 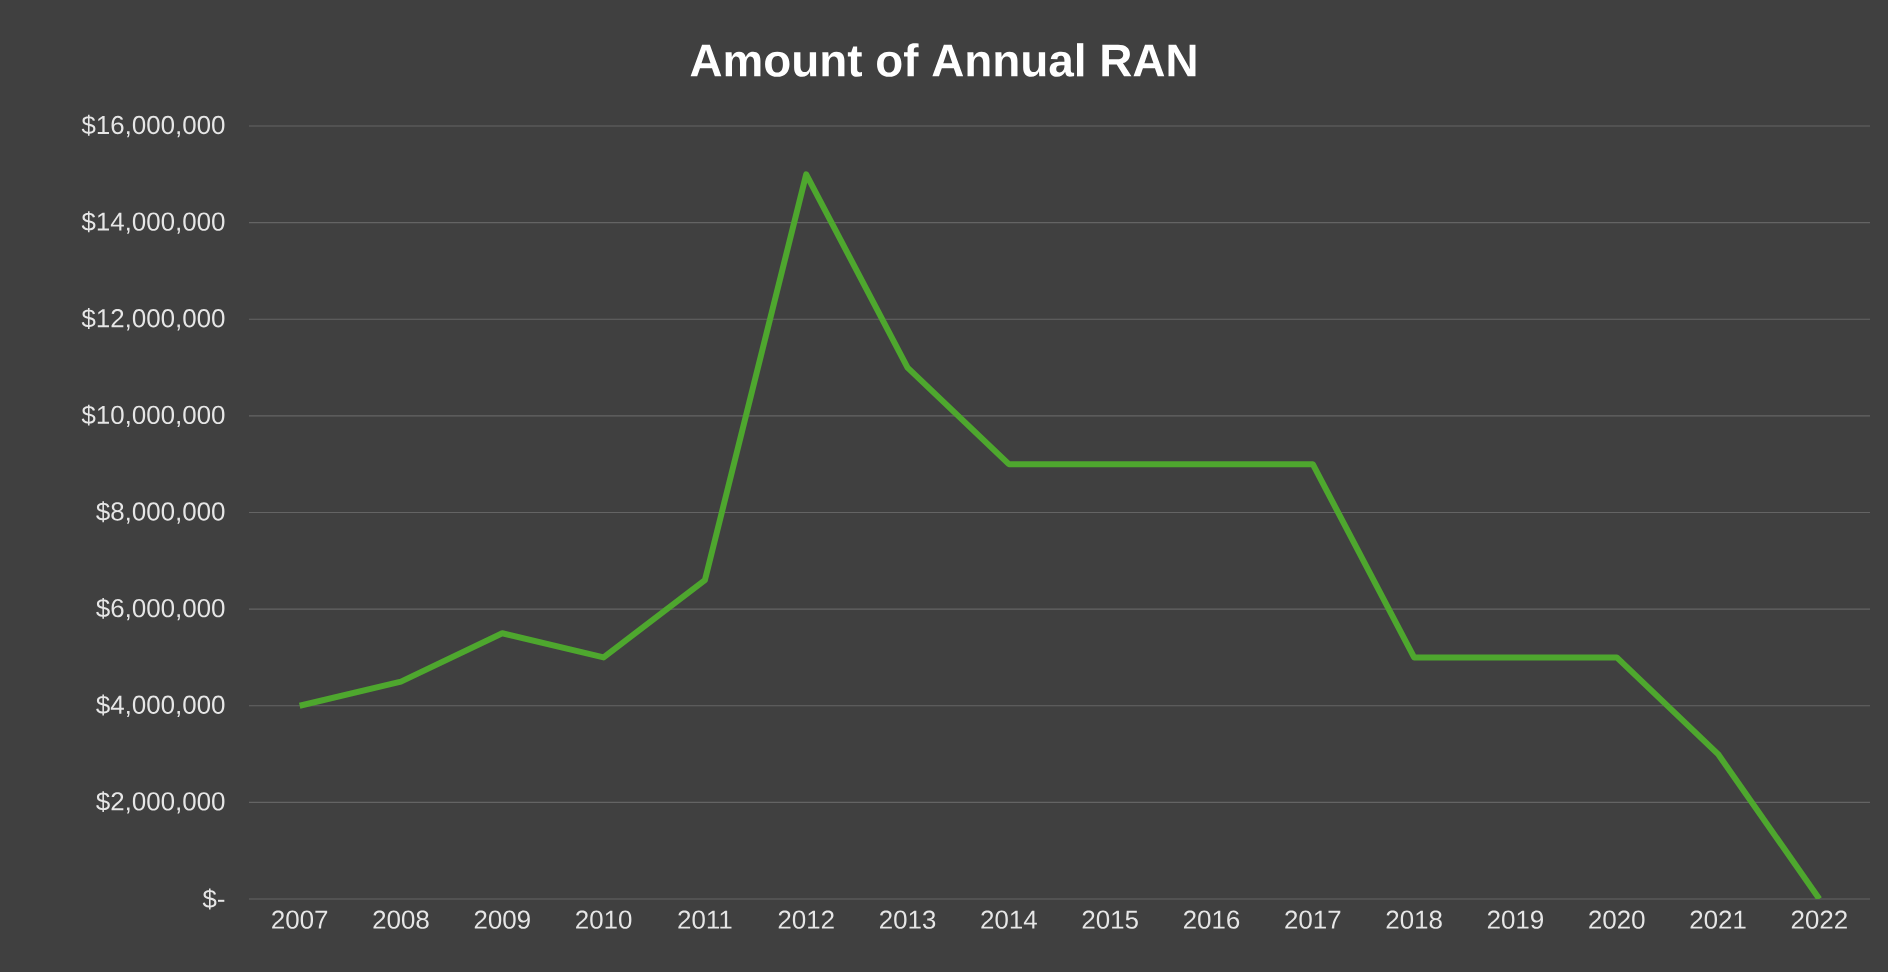 I want to click on x-tick-label: 2018, so click(x=1414, y=919).